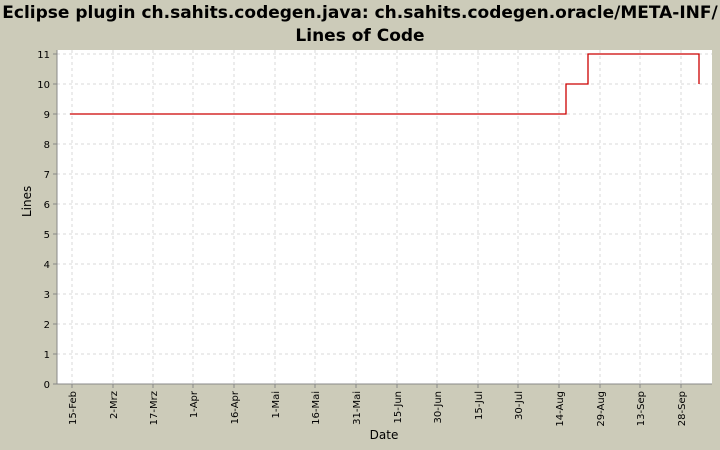 This screenshot has height=450, width=720. Describe the element at coordinates (384, 435) in the screenshot. I see `x-axis-label: Date` at that location.